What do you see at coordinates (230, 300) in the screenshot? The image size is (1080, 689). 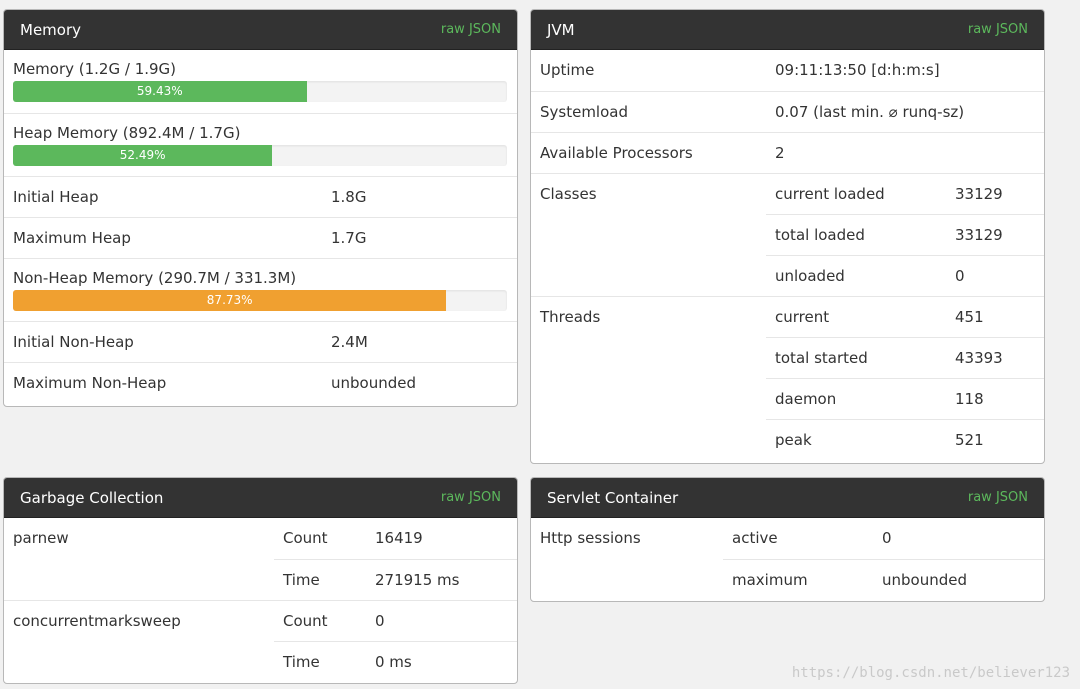 I see `non-heap-memory-progress-bar: 87.73%` at bounding box center [230, 300].